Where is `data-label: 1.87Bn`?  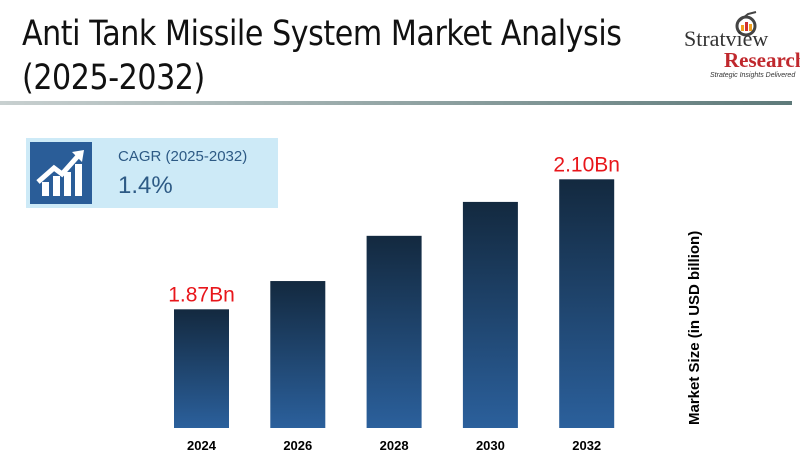 data-label: 1.87Bn is located at coordinates (201, 294).